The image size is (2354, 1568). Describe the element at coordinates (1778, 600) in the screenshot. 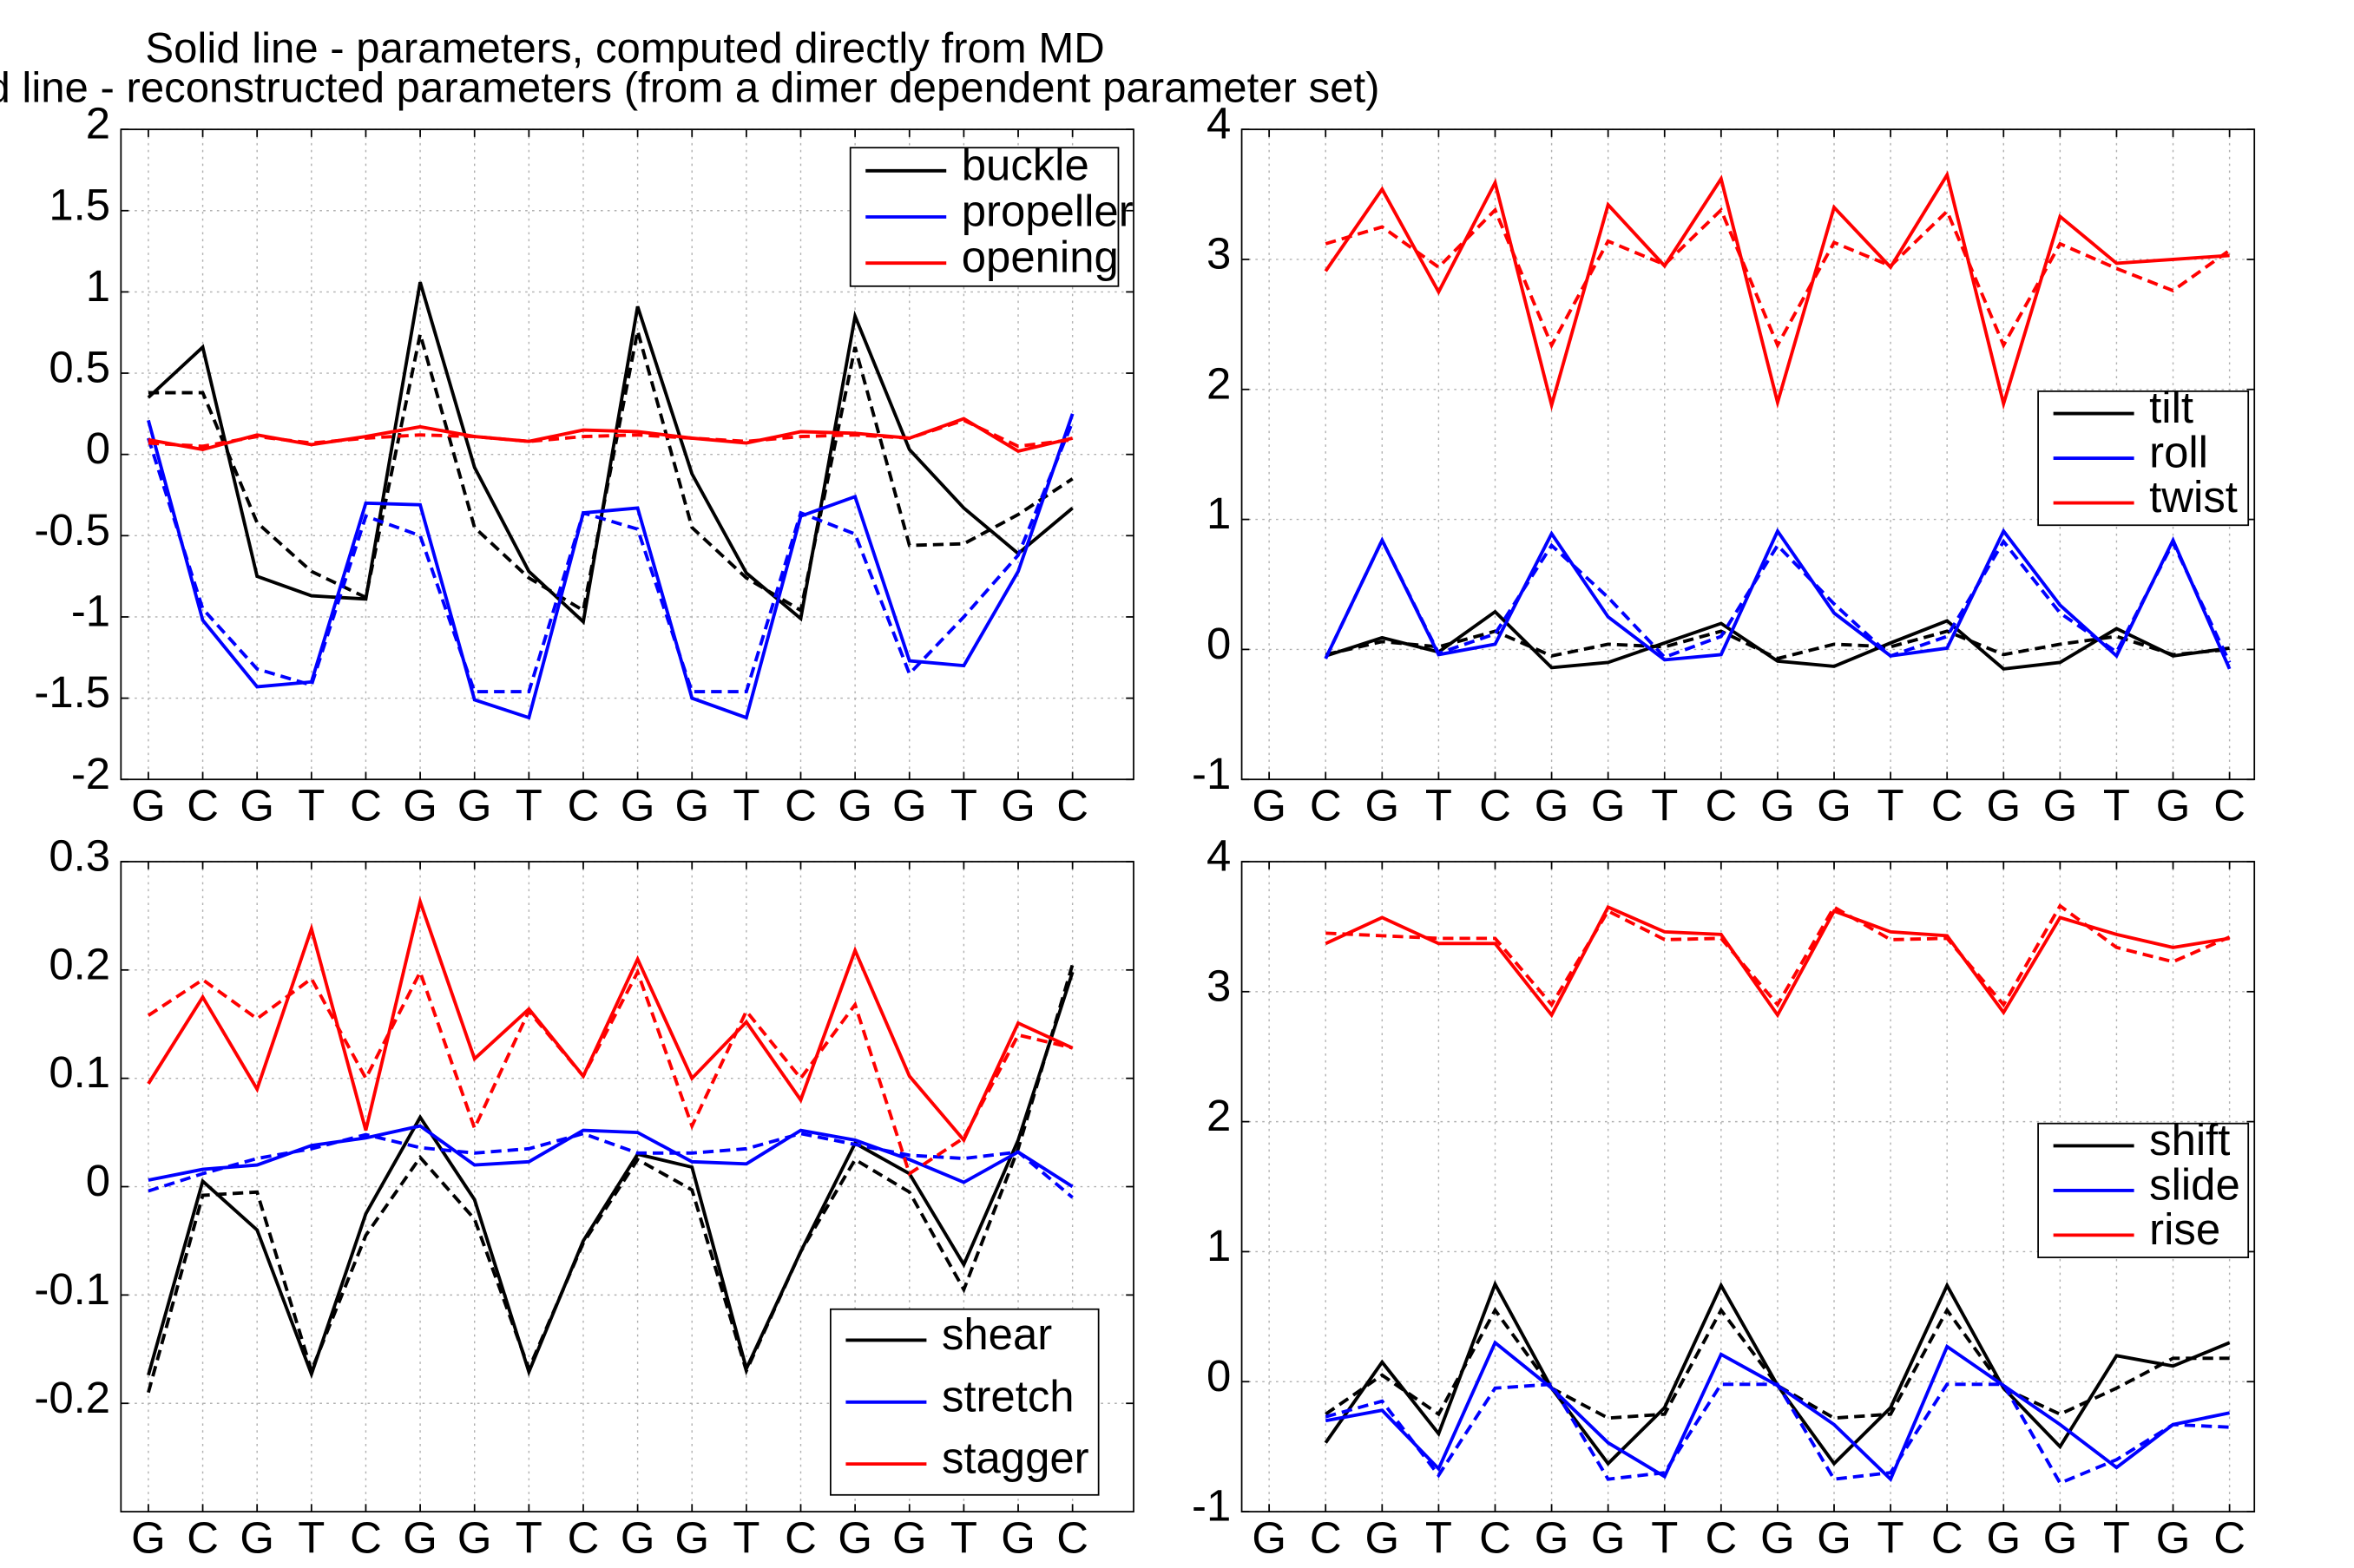

I see `series-line-roll-reconstructed` at that location.